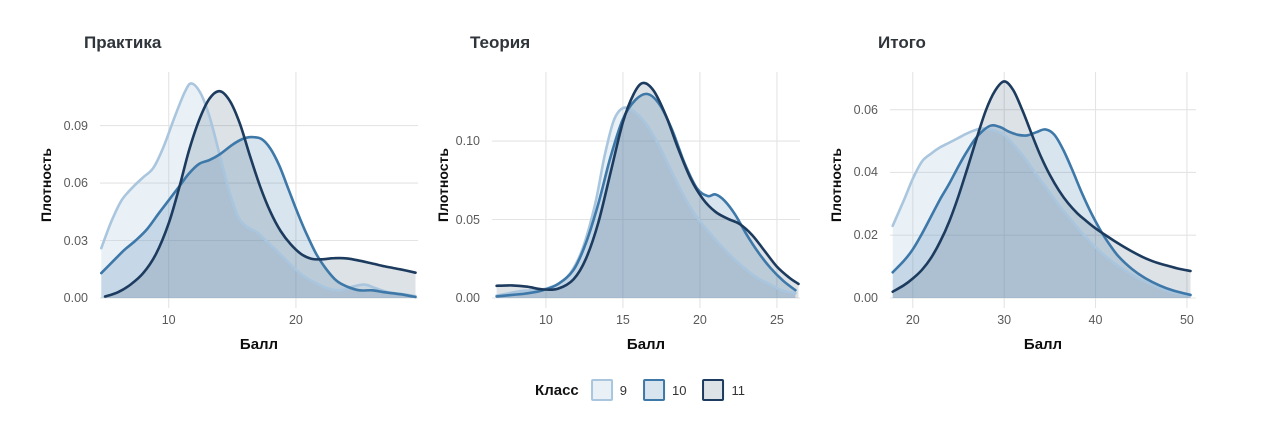 Image resolution: width=1280 pixels, height=425 pixels. I want to click on x-tick-label: 40, so click(1095, 320).